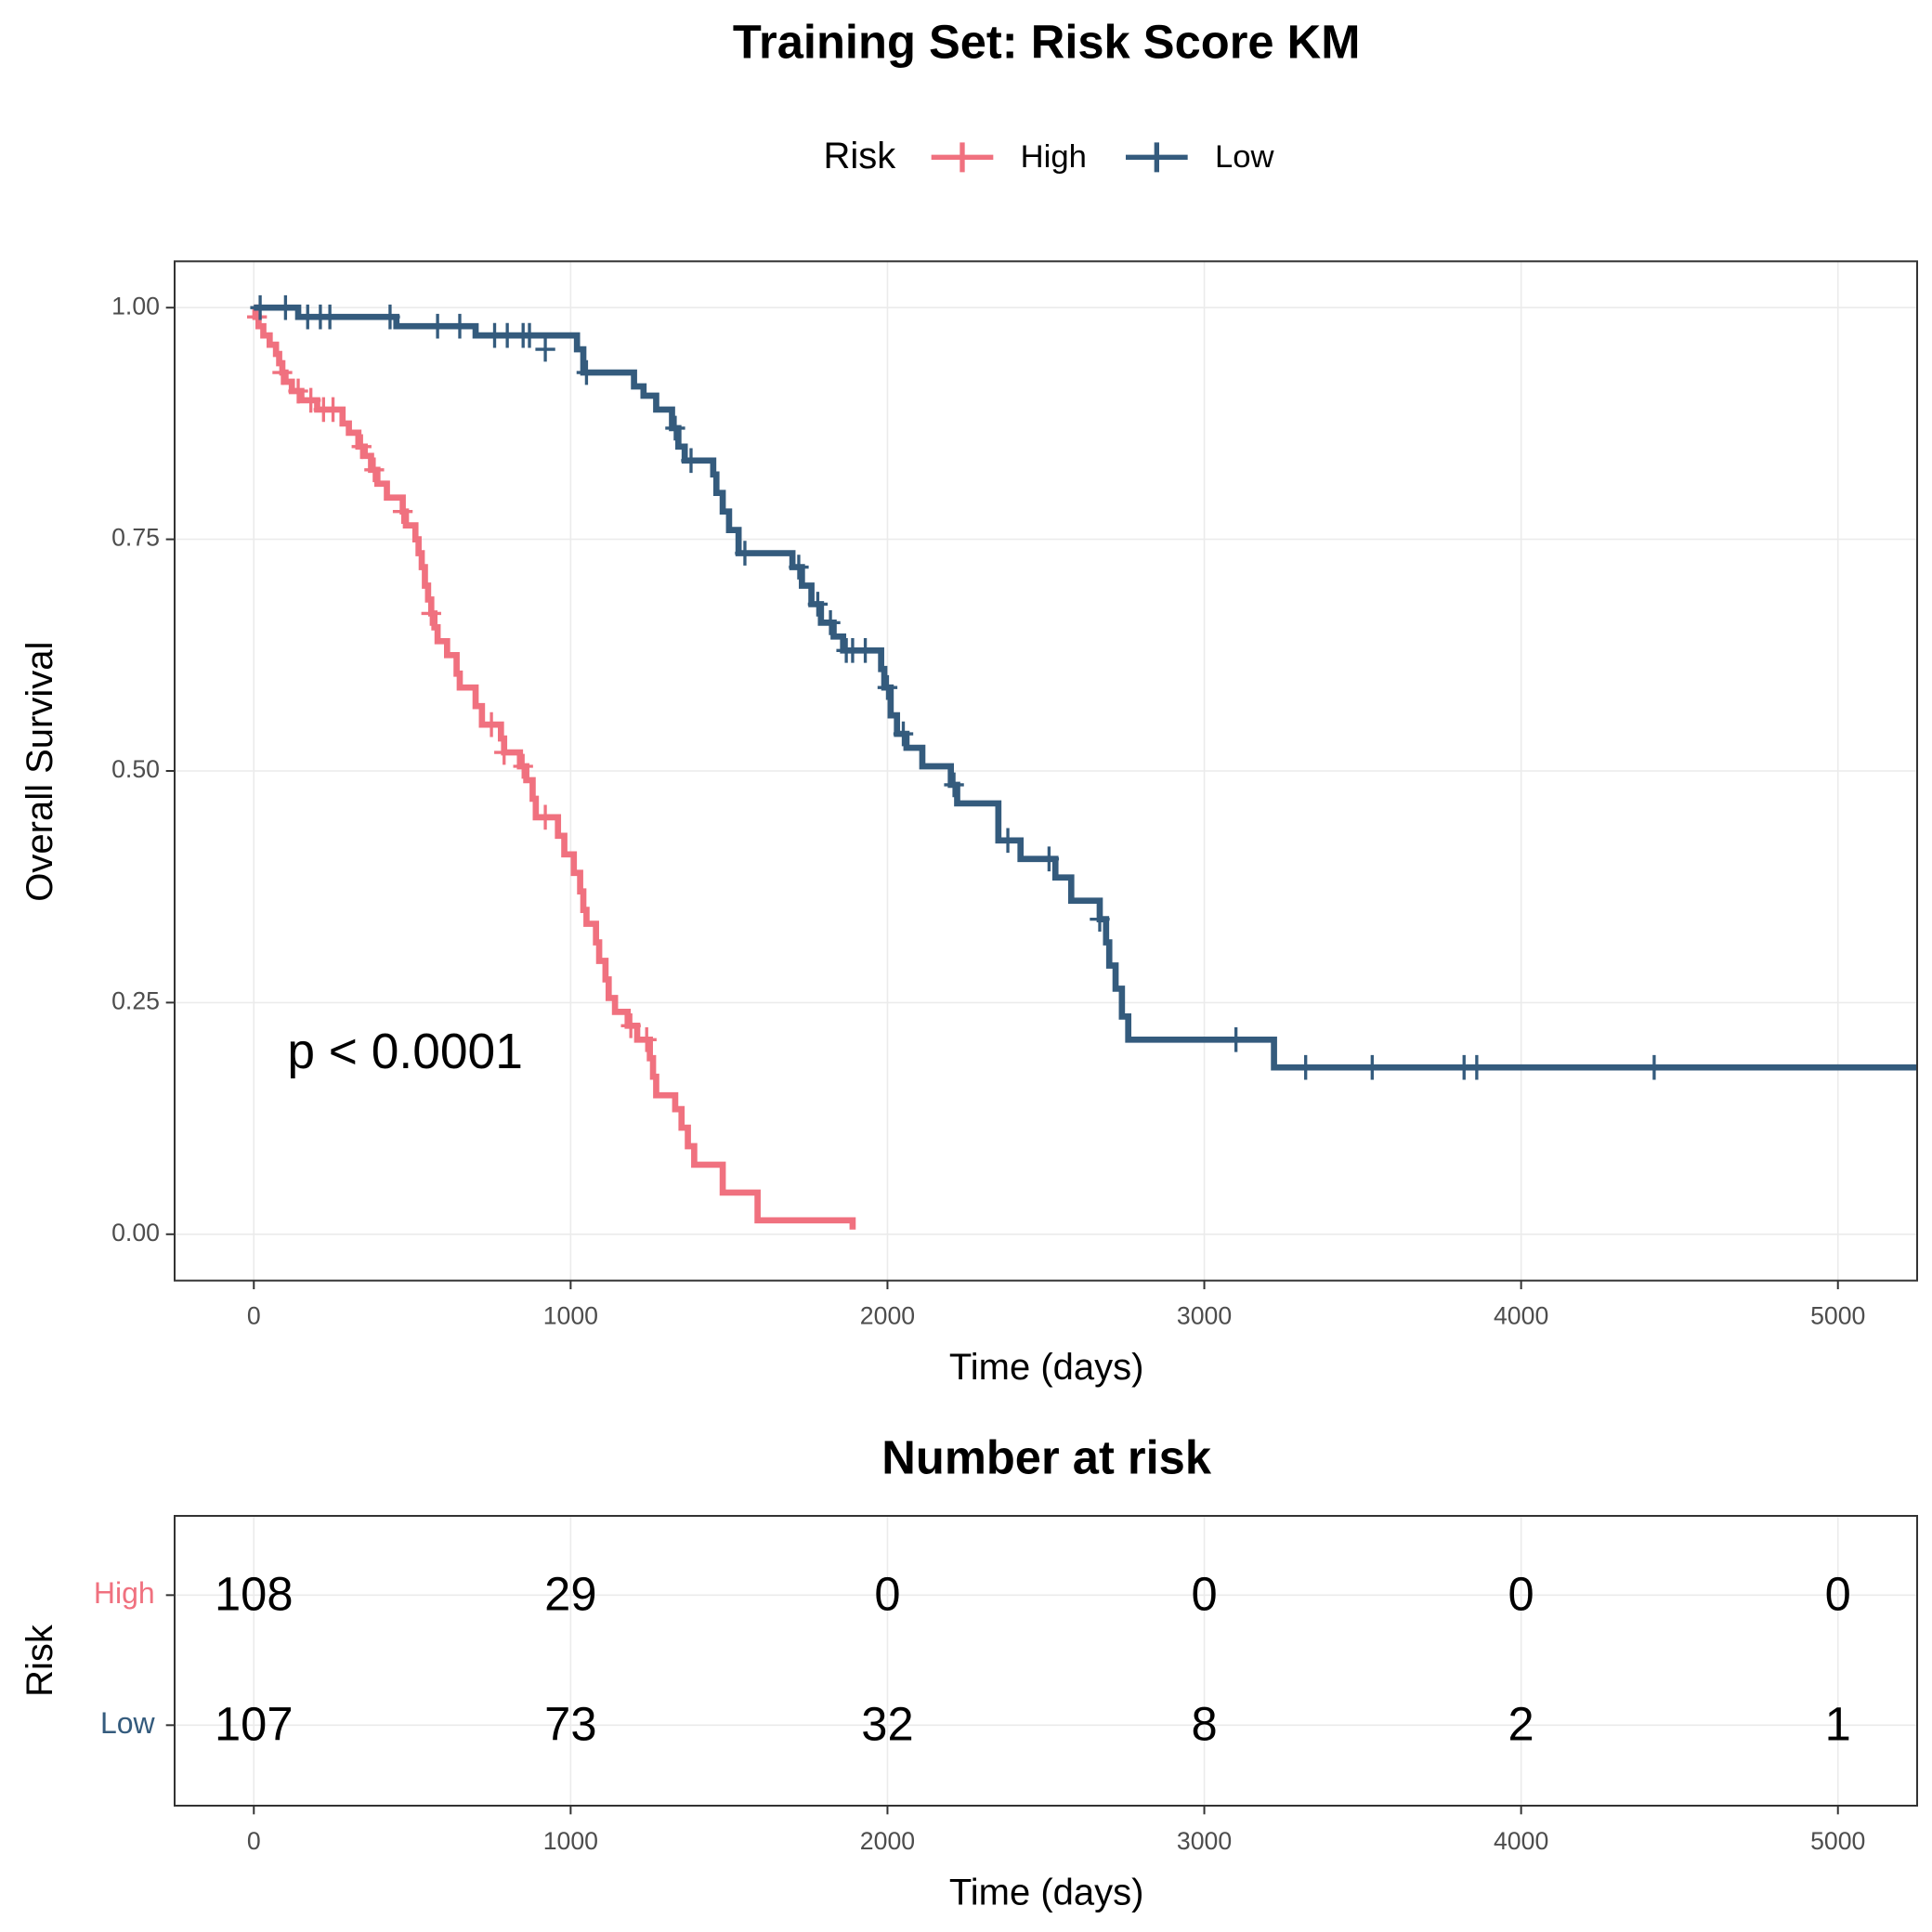  Describe the element at coordinates (135, 1000) in the screenshot. I see `y-tick-label: 0.25` at that location.